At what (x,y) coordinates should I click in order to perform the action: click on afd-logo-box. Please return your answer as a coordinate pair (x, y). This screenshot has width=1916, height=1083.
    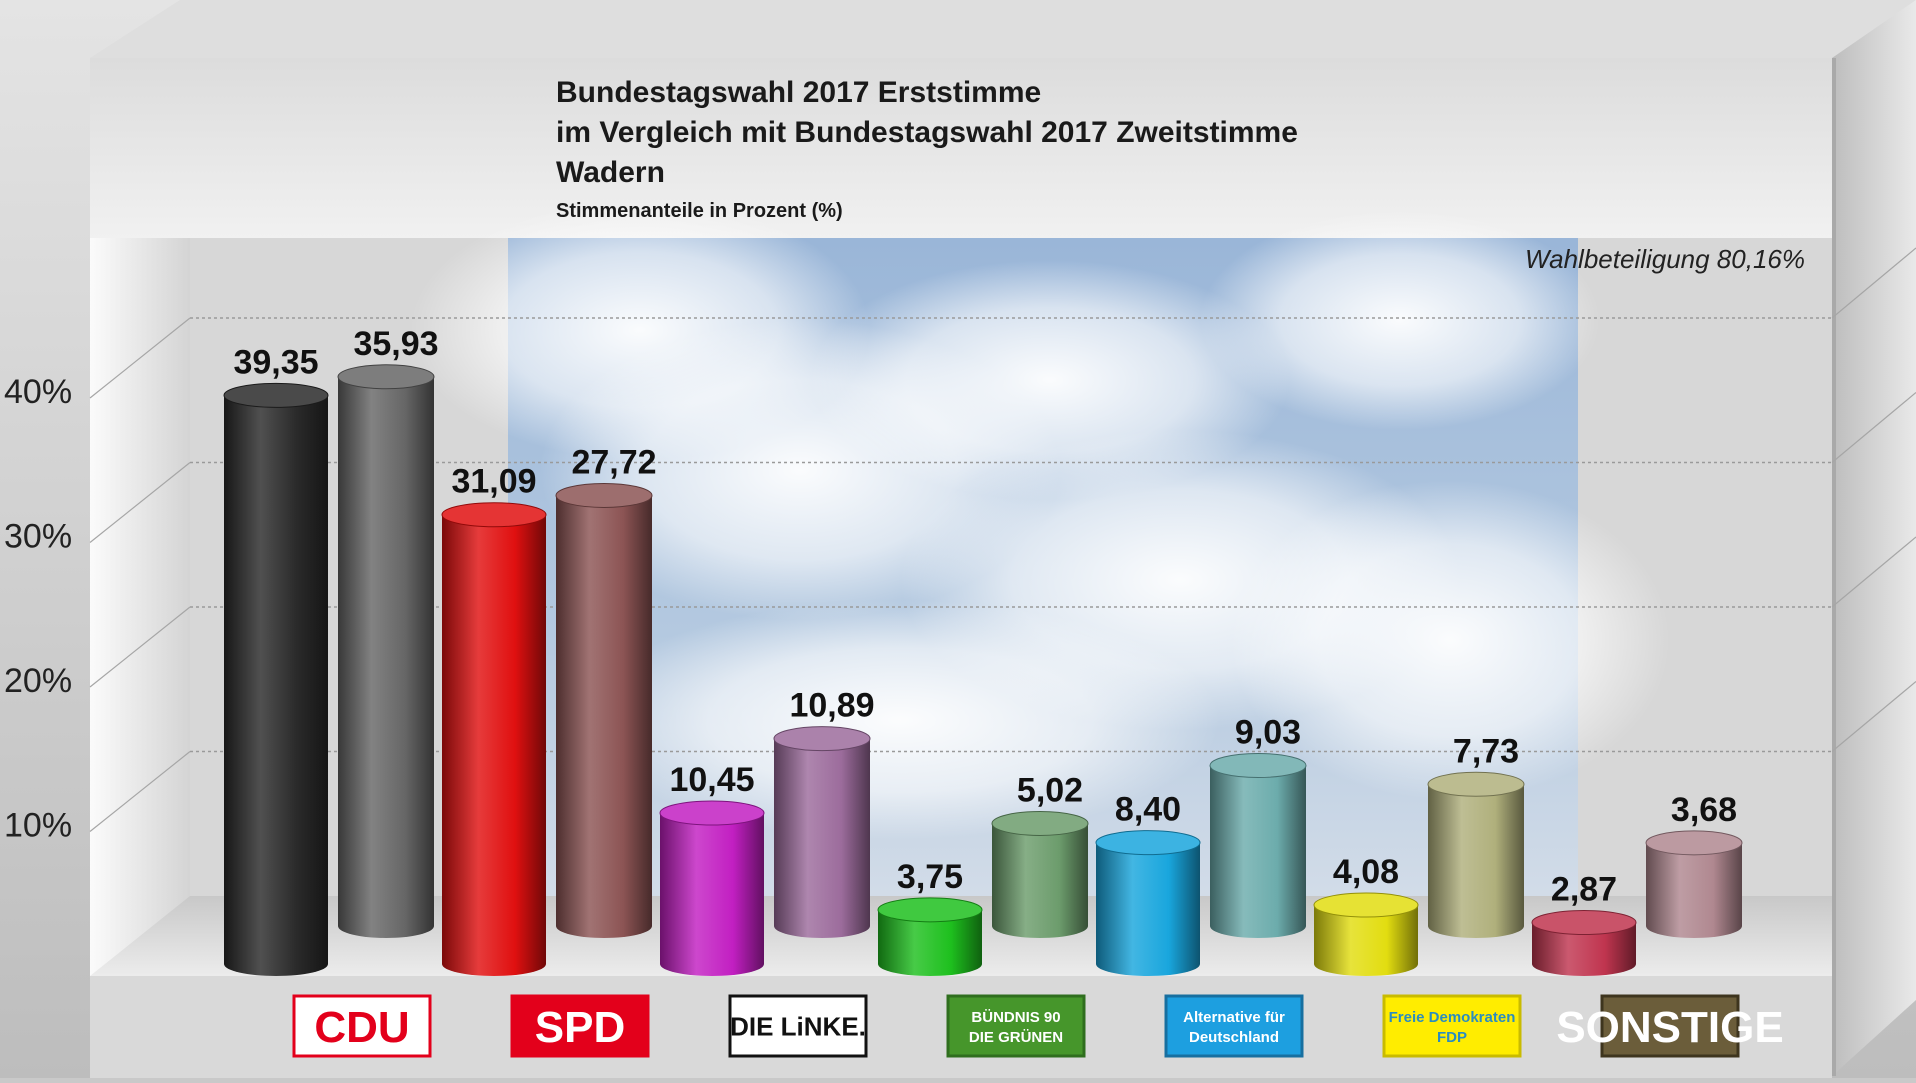
    Looking at the image, I should click on (1234, 1026).